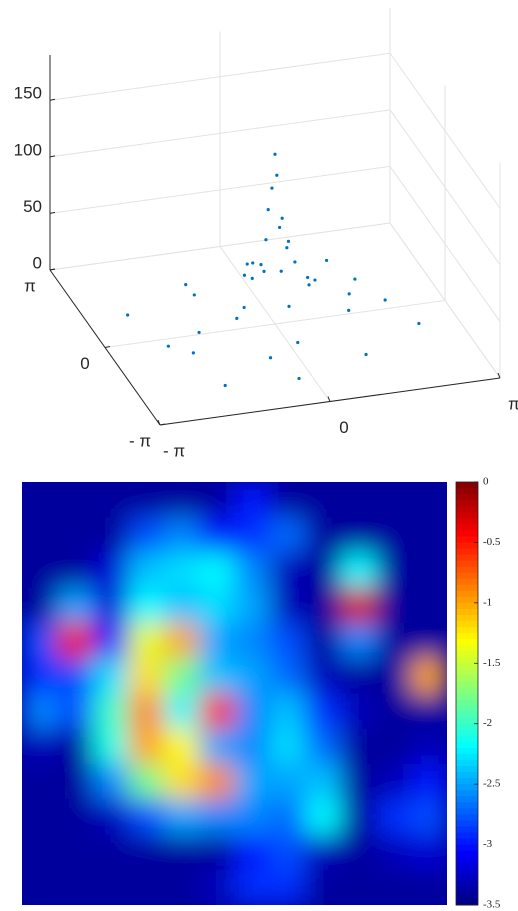 The height and width of the screenshot is (911, 518). Describe the element at coordinates (486, 482) in the screenshot. I see `colorbar-tick-label: 0` at that location.